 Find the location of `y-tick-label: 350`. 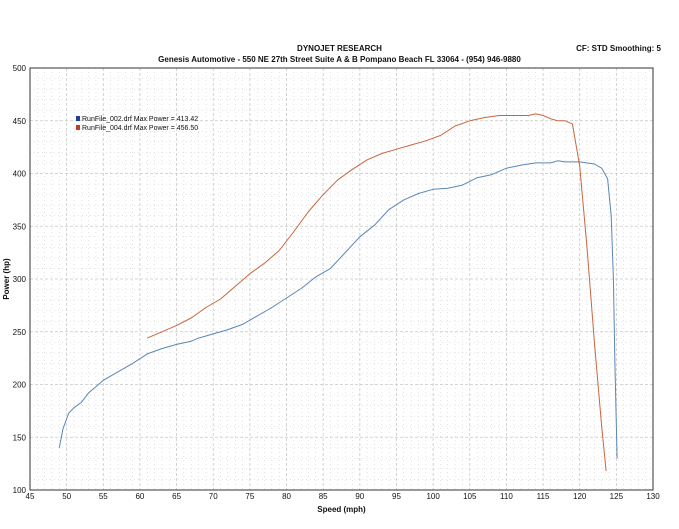

y-tick-label: 350 is located at coordinates (20, 226).